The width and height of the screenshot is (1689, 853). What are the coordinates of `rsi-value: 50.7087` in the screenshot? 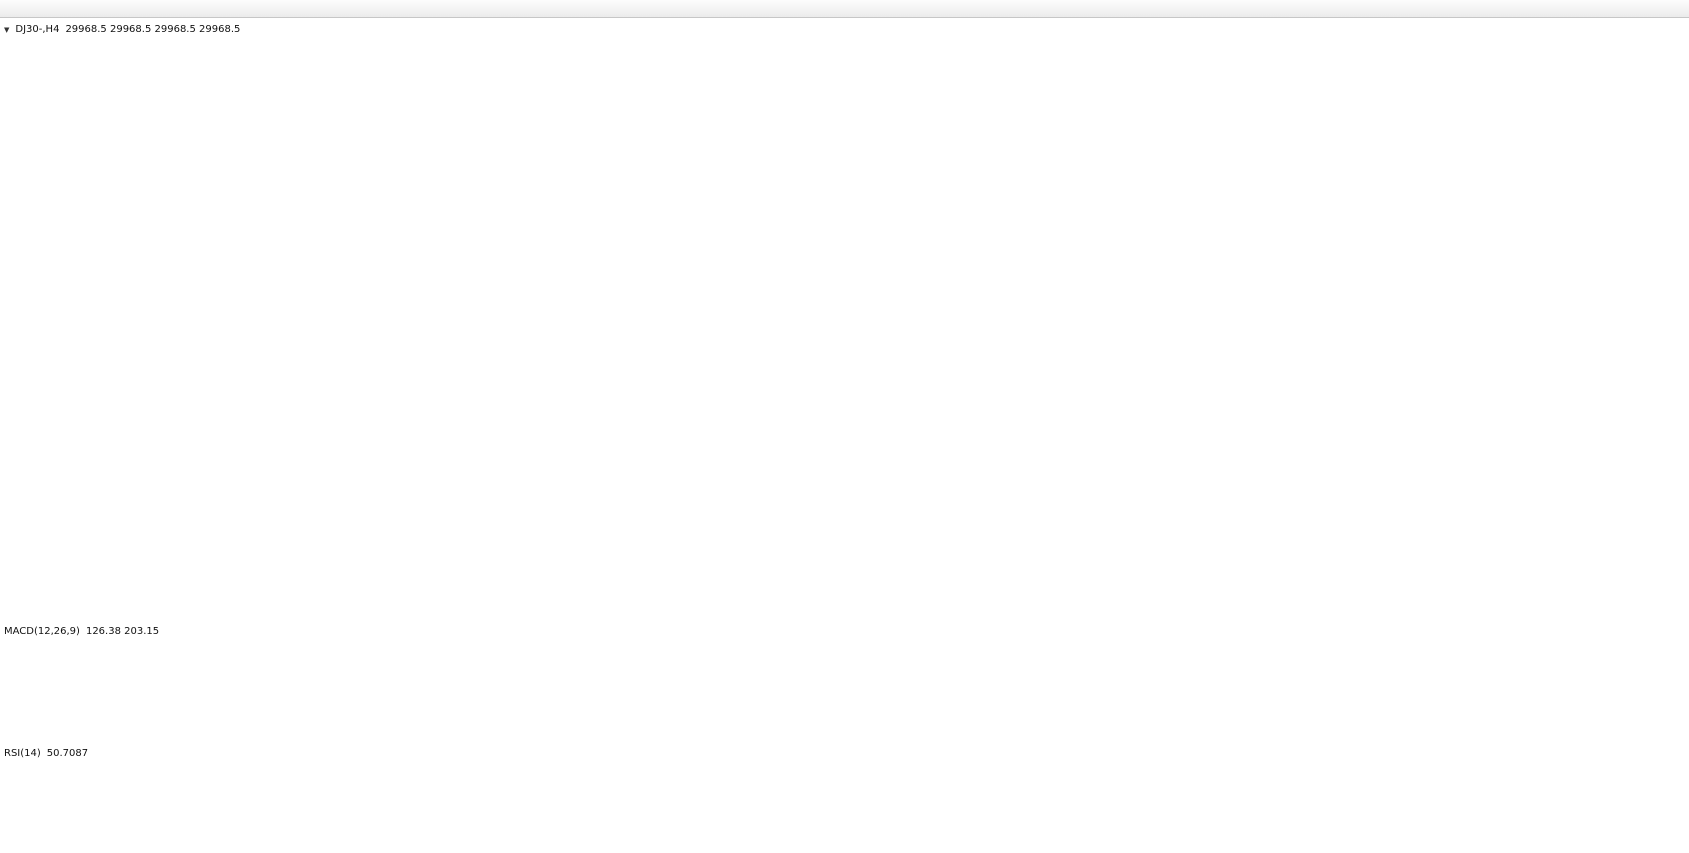 It's located at (67, 753).